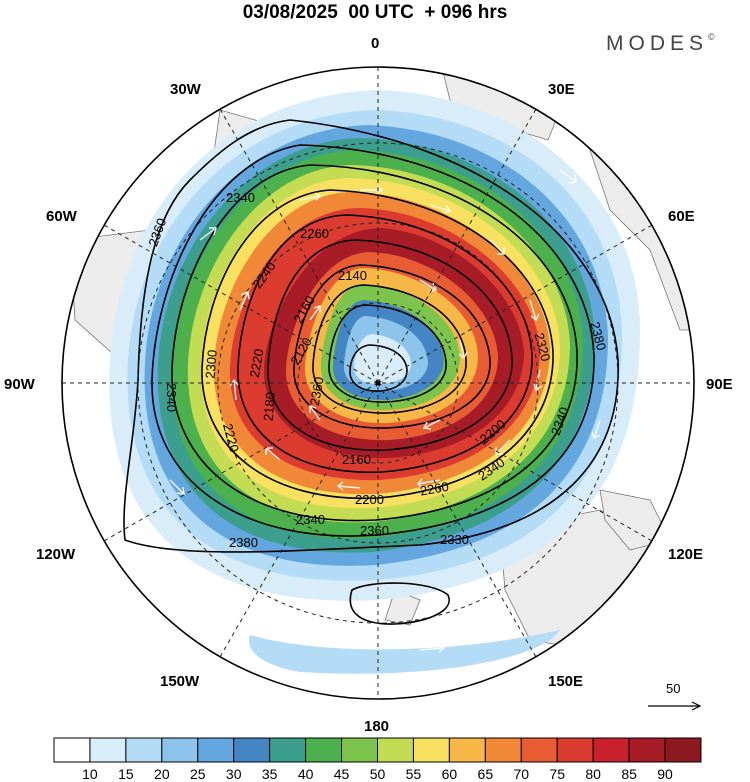  What do you see at coordinates (414, 774) in the screenshot?
I see `colorbar-label: 55` at bounding box center [414, 774].